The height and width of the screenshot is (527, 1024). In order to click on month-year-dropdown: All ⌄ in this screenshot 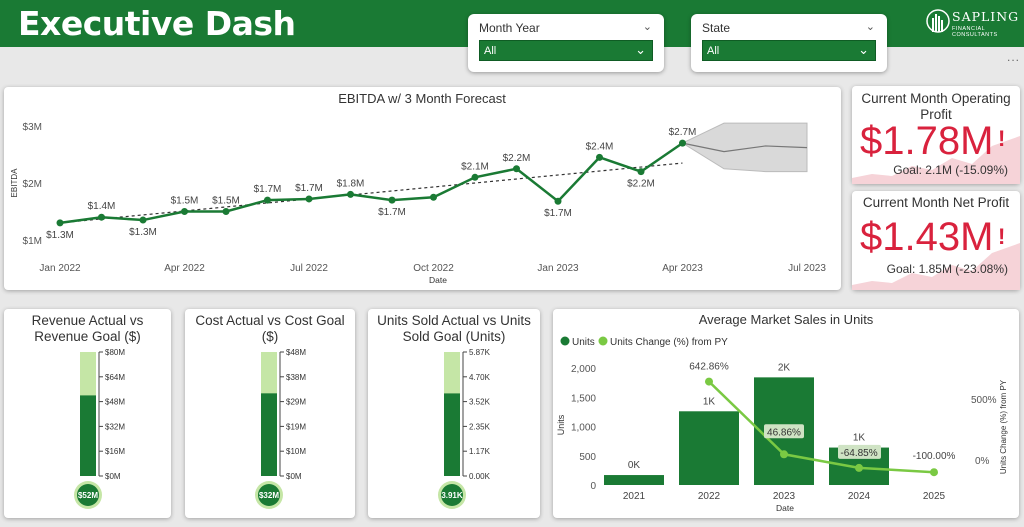, I will do `click(566, 50)`.